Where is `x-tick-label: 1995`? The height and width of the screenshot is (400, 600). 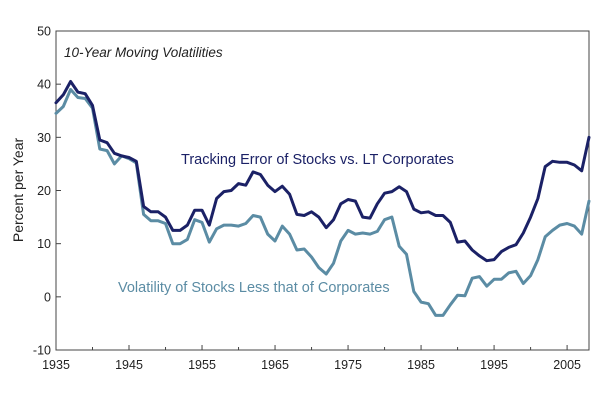 x-tick-label: 1995 is located at coordinates (494, 365).